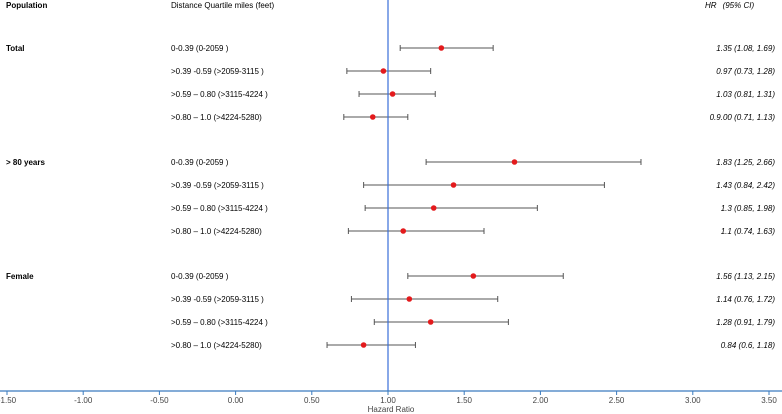 Image resolution: width=782 pixels, height=414 pixels. What do you see at coordinates (464, 400) in the screenshot?
I see `x-tick-label: 1.50` at bounding box center [464, 400].